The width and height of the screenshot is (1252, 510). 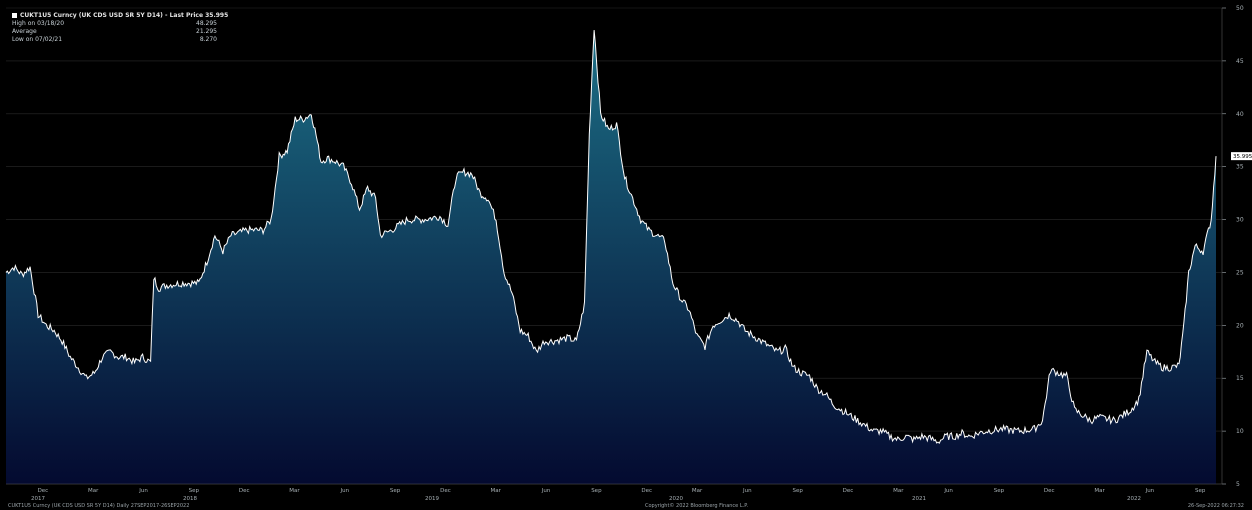 I want to click on x-year-label: 2021, so click(x=919, y=499).